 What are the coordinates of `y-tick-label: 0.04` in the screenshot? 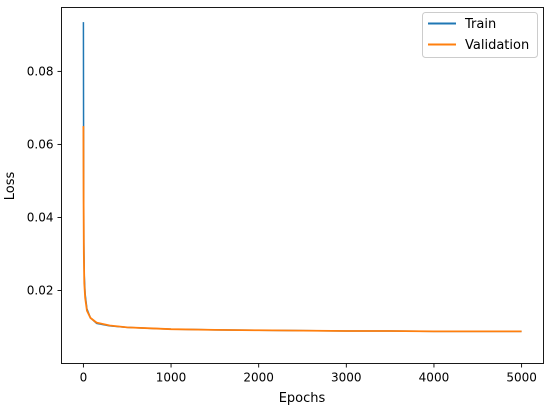 It's located at (40, 217).